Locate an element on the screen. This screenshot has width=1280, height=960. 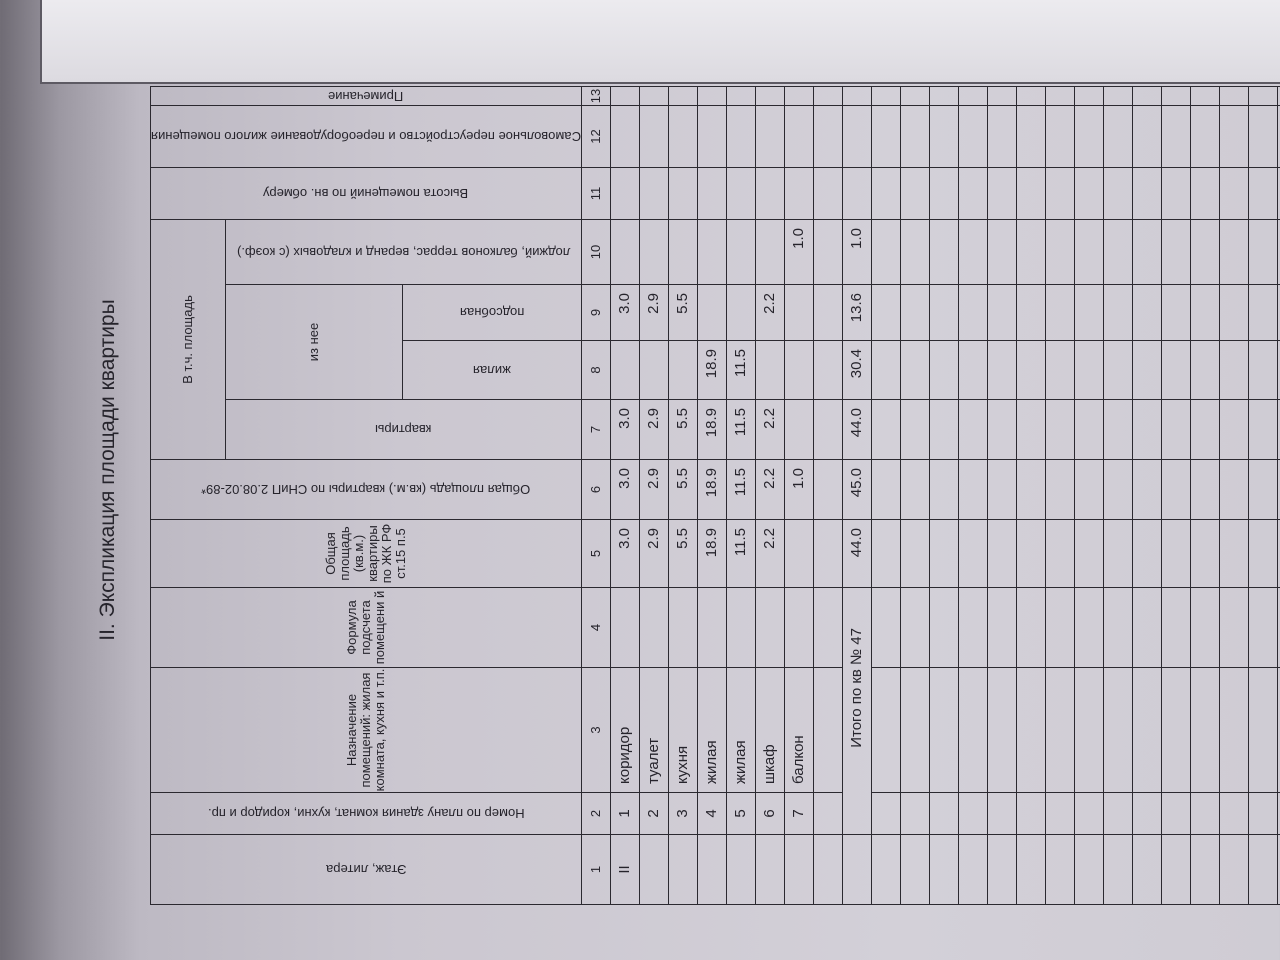
header-apartment: квартиры is located at coordinates (403, 429).